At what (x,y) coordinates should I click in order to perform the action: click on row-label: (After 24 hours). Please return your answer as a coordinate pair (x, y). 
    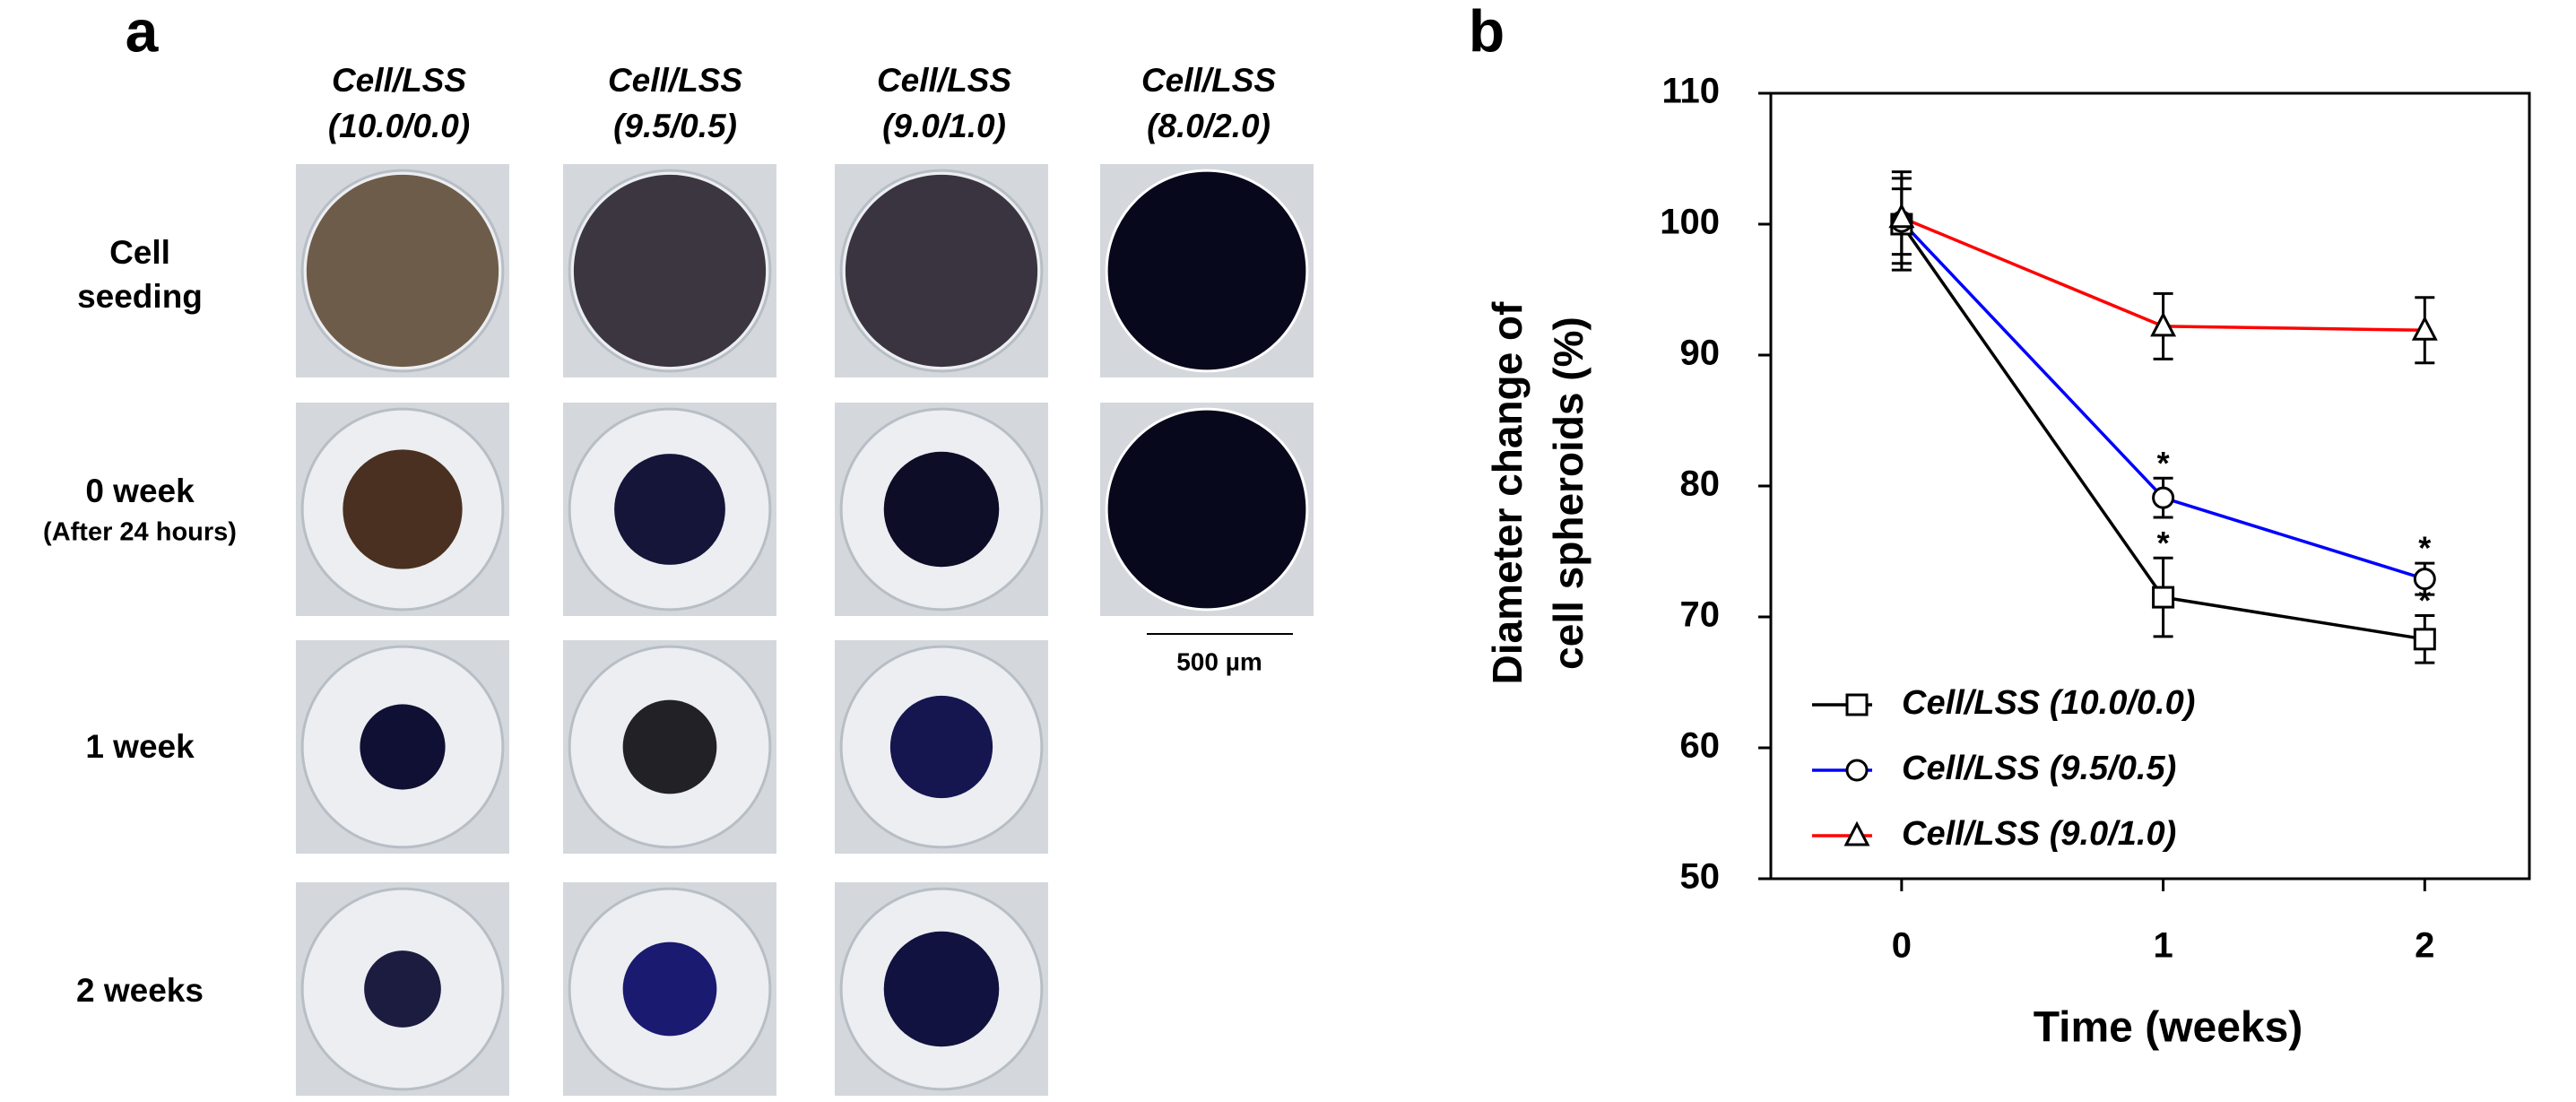
    Looking at the image, I should click on (140, 532).